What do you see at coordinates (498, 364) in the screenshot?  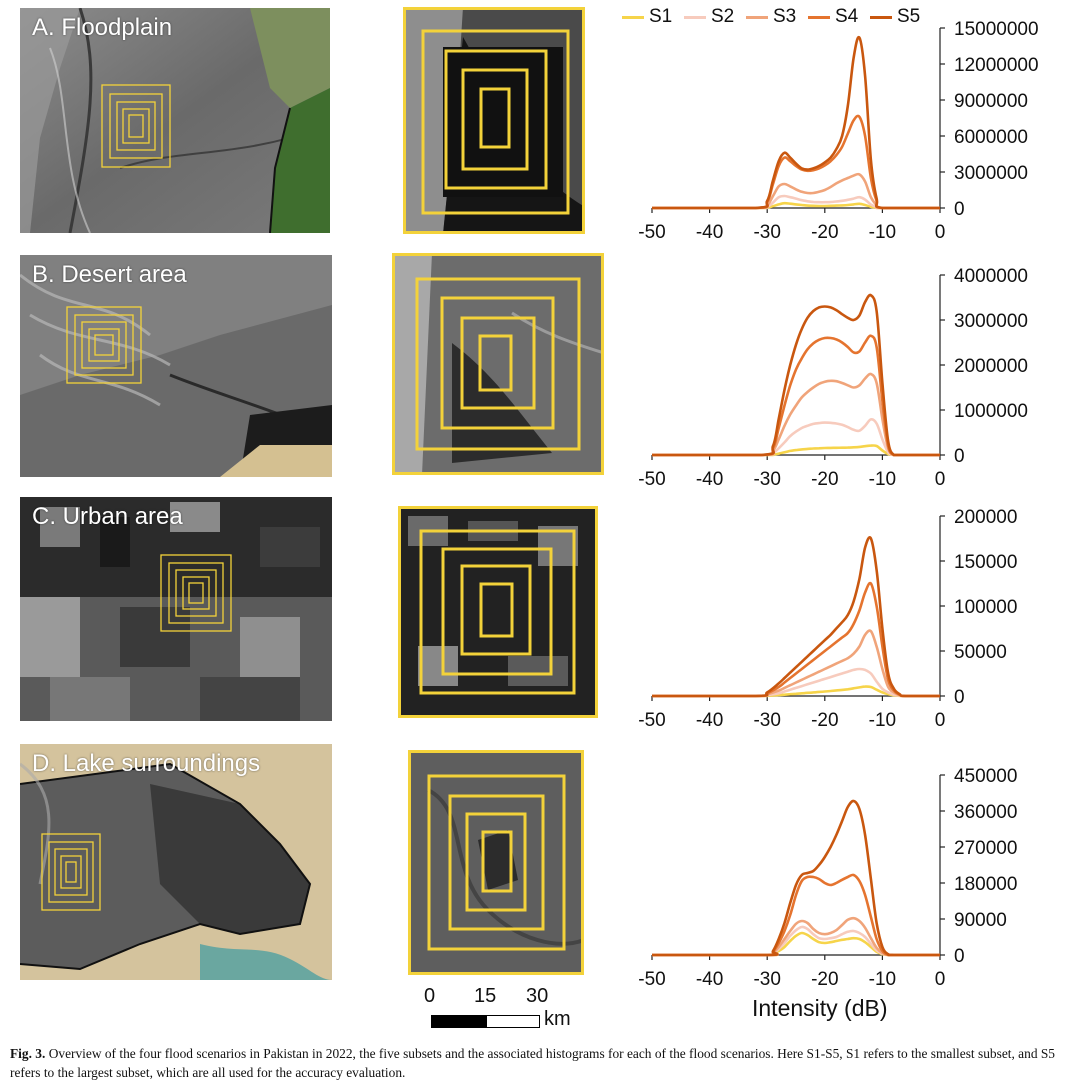 I see `subset-zoom-desert` at bounding box center [498, 364].